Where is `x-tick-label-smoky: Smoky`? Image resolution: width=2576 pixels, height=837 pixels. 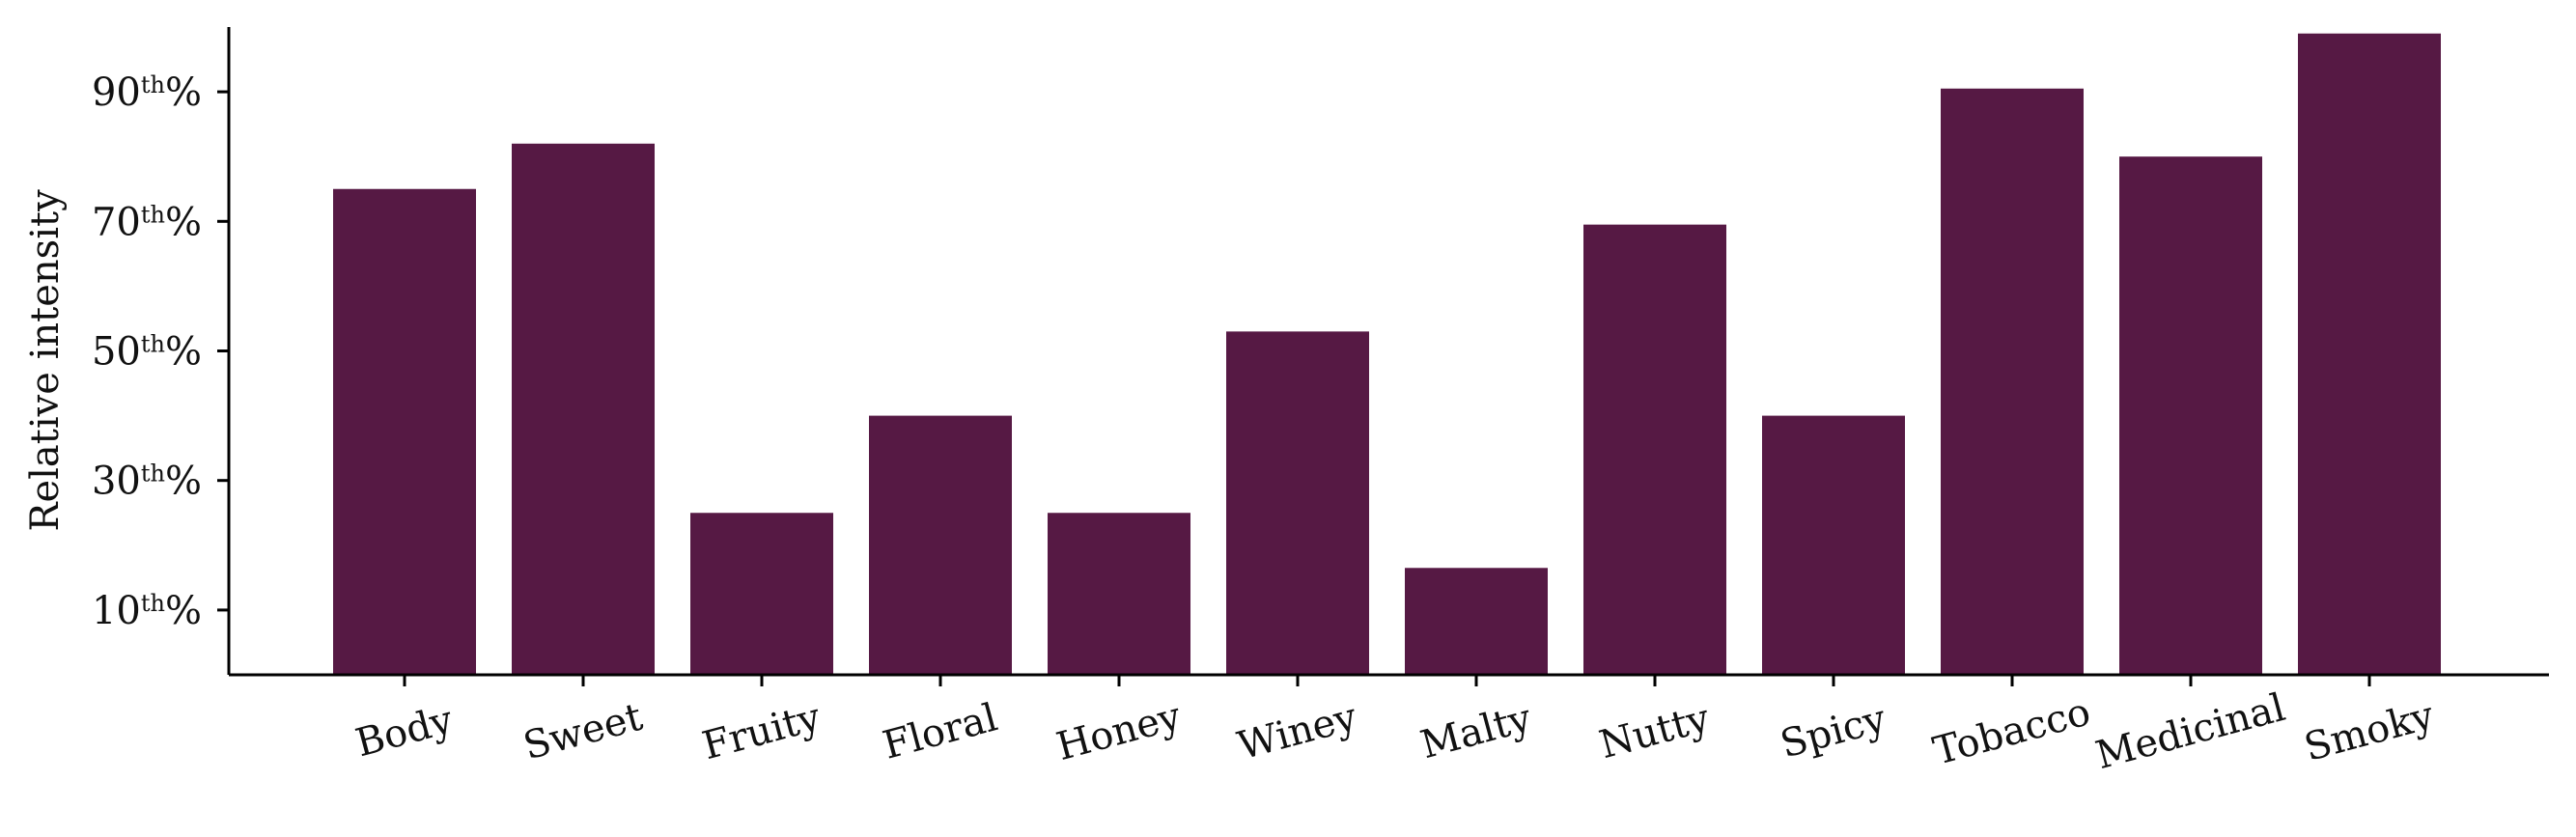 x-tick-label-smoky: Smoky is located at coordinates (2369, 731).